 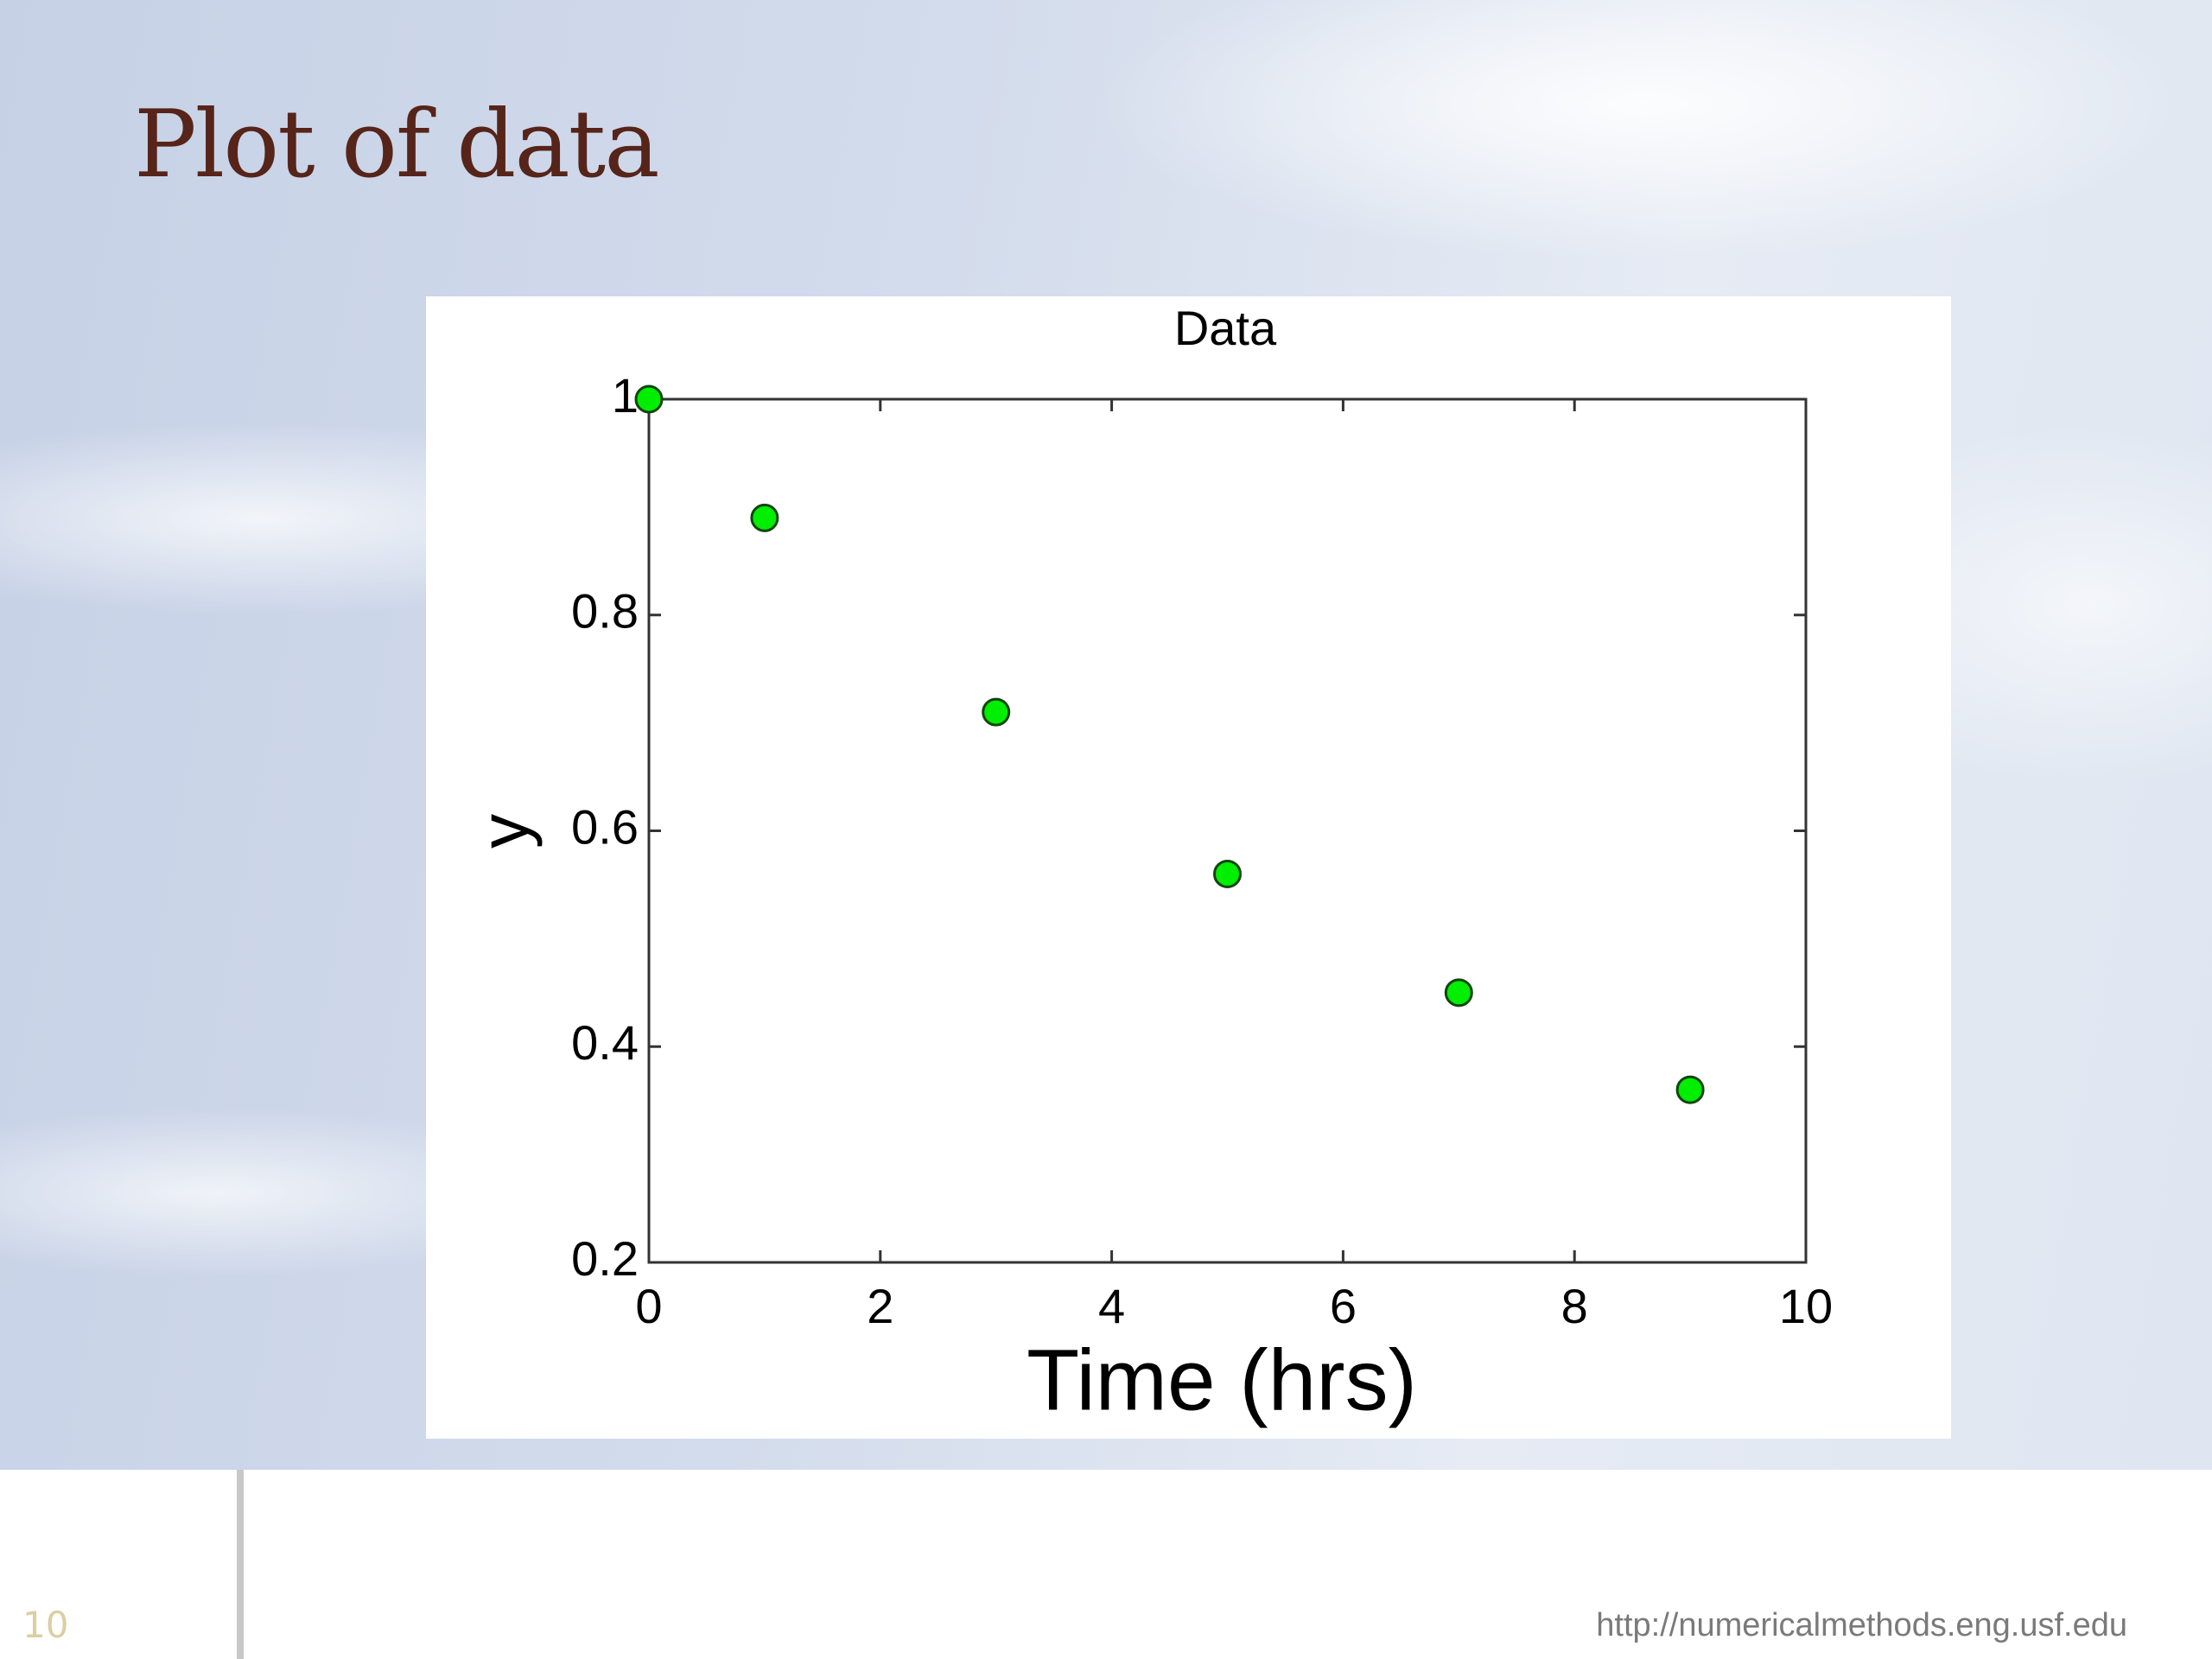 What do you see at coordinates (397, 145) in the screenshot?
I see `slide-title: Plot of data` at bounding box center [397, 145].